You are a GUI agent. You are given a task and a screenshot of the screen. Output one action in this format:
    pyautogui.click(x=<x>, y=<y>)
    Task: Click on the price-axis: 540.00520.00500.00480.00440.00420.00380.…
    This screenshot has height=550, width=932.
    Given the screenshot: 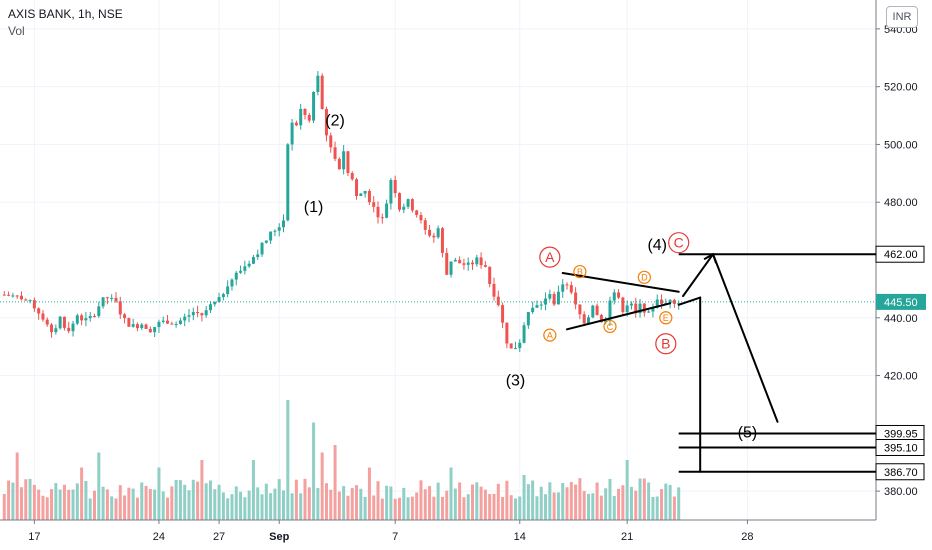 What is the action you would take?
    pyautogui.click(x=903, y=275)
    